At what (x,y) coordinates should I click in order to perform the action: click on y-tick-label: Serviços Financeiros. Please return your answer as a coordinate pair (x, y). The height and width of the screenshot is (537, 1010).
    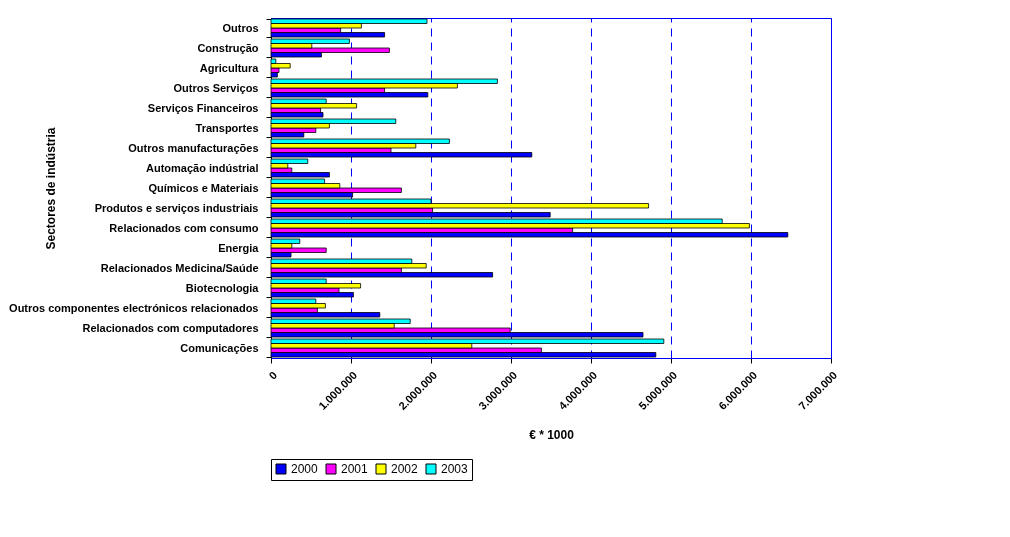
    Looking at the image, I should click on (203, 107).